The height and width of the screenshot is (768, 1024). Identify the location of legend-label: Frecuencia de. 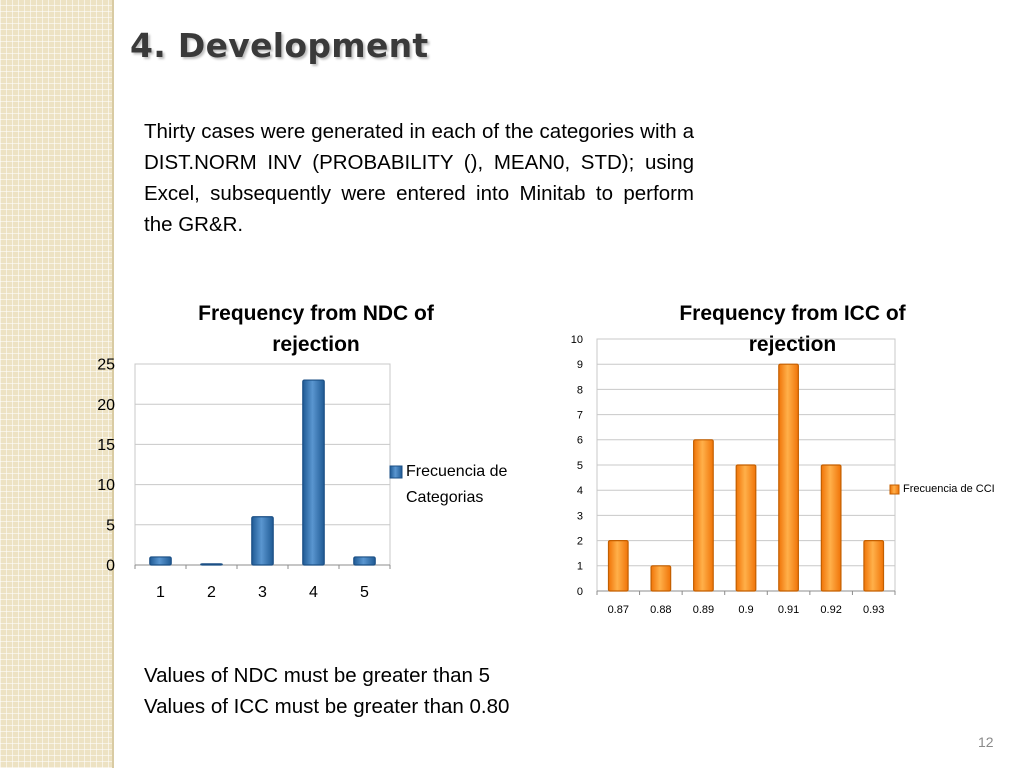
(456, 471).